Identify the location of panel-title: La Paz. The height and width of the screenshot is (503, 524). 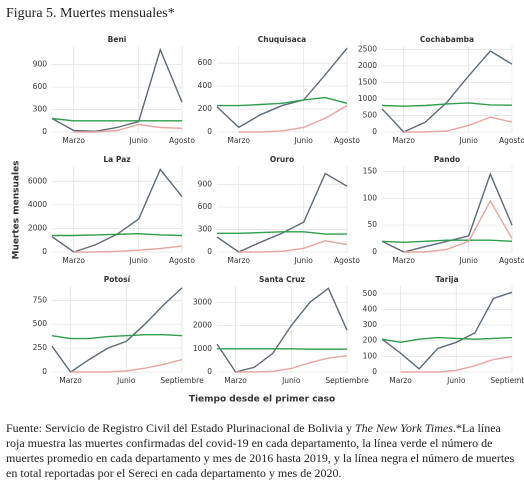
(116, 159).